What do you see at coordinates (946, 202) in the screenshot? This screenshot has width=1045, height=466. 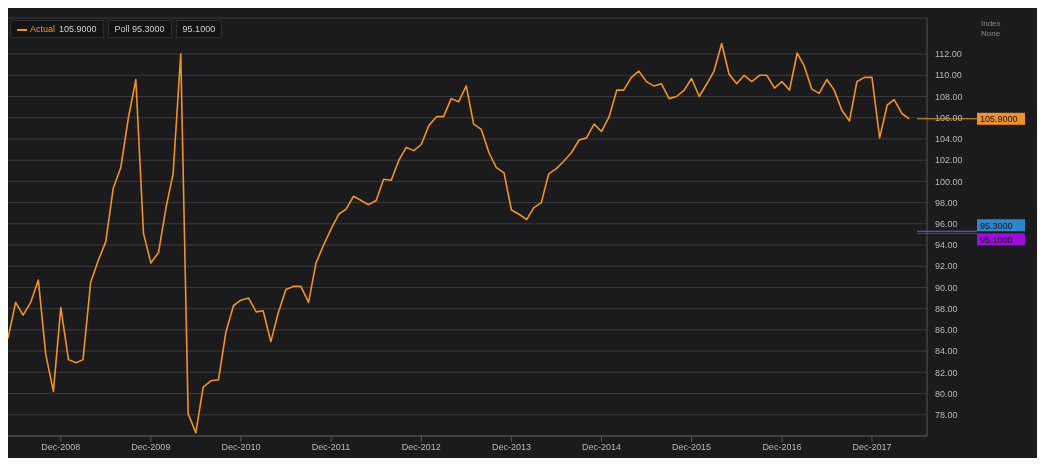 I see `y-tick-label: 98.00` at bounding box center [946, 202].